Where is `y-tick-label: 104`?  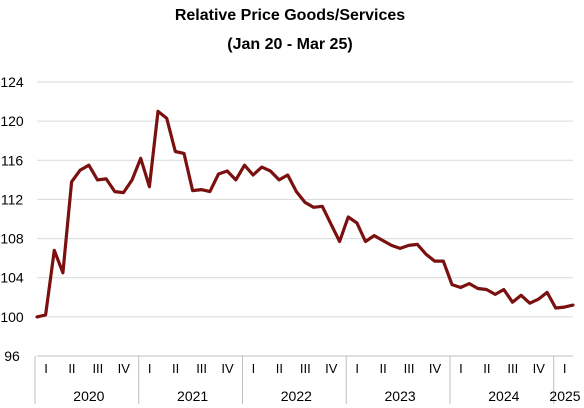 y-tick-label: 104 is located at coordinates (12, 278).